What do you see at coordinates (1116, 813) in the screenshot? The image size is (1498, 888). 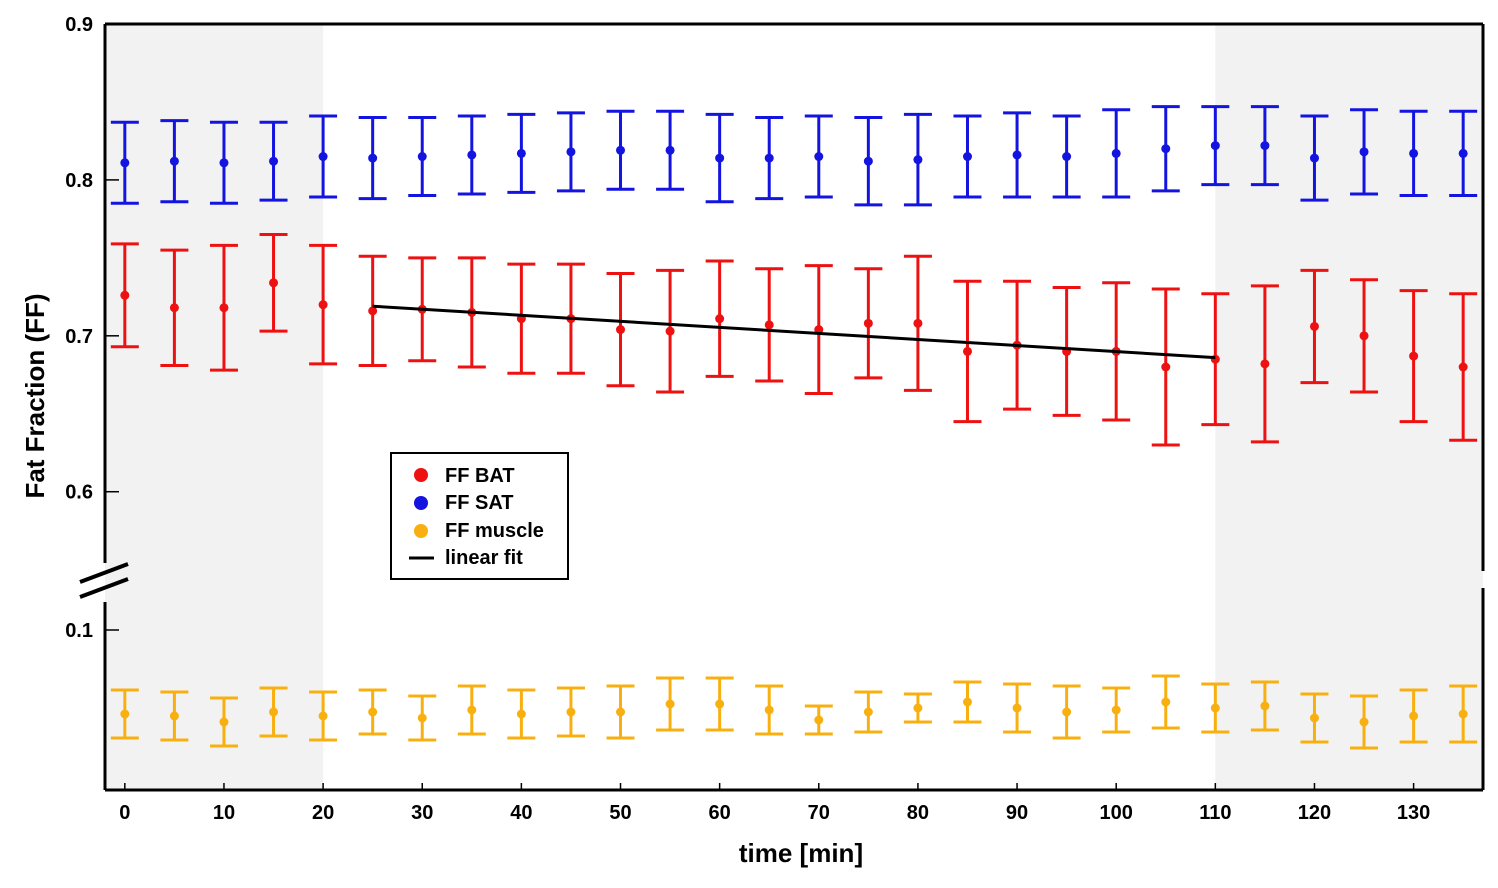 I see `x-tick-label: 100` at bounding box center [1116, 813].